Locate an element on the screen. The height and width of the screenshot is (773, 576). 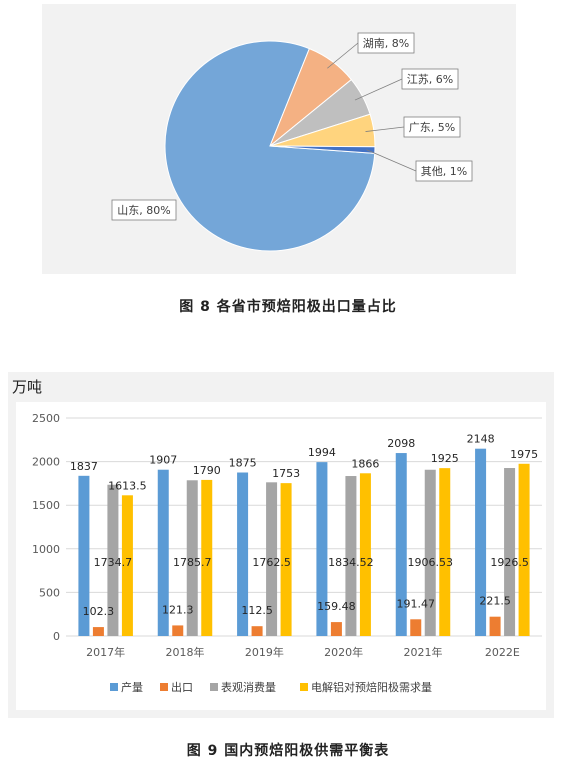
x-tick-label: 2021年 is located at coordinates (423, 652).